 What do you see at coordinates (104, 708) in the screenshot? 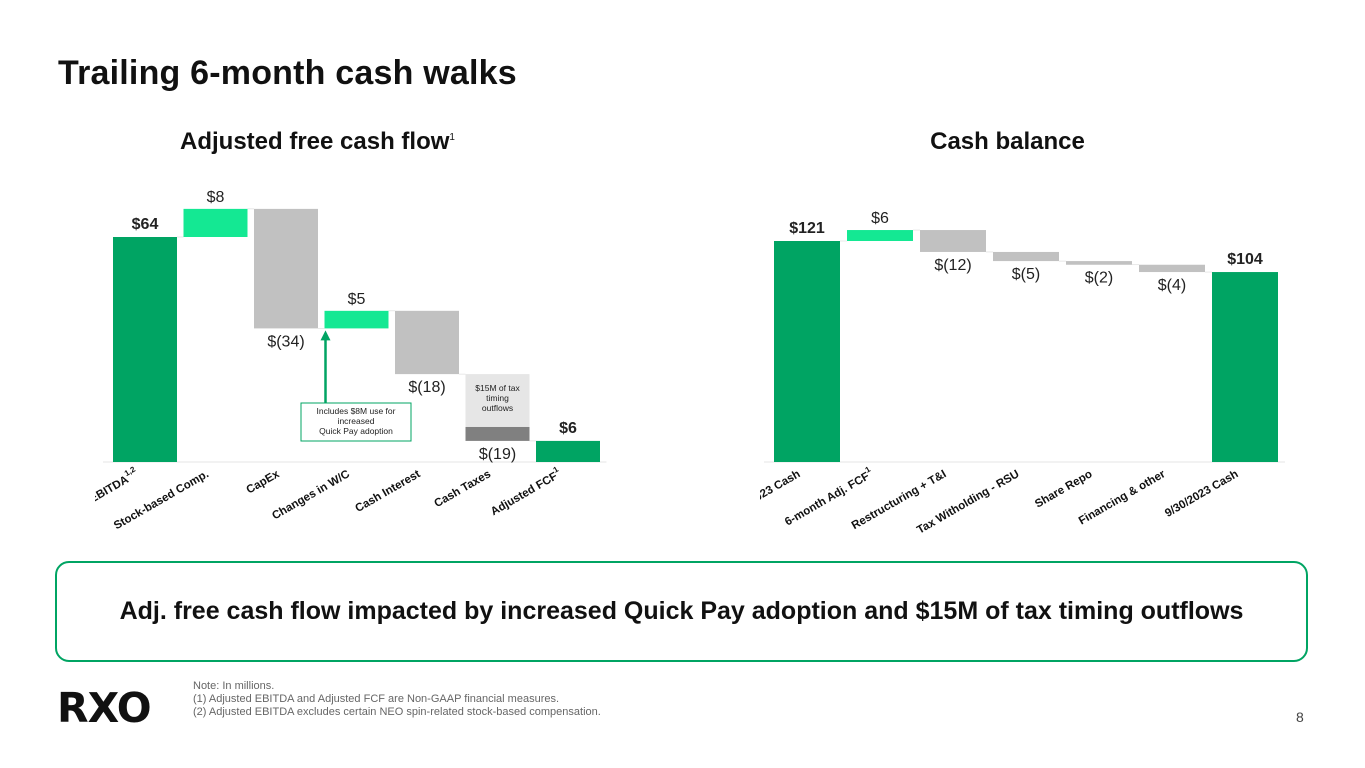
I see `company-logo: RXO` at bounding box center [104, 708].